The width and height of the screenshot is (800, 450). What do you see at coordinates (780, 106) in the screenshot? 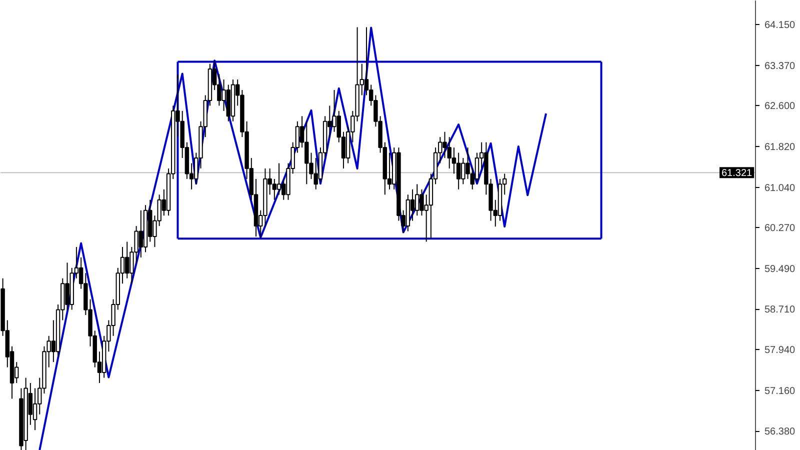
I see `y-tick-label: 62.600` at bounding box center [780, 106].